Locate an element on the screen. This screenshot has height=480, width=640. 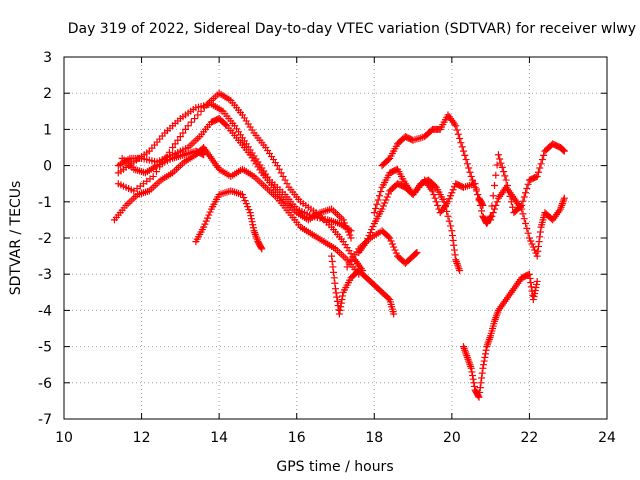
y-tick-label: 1 is located at coordinates (47, 130).